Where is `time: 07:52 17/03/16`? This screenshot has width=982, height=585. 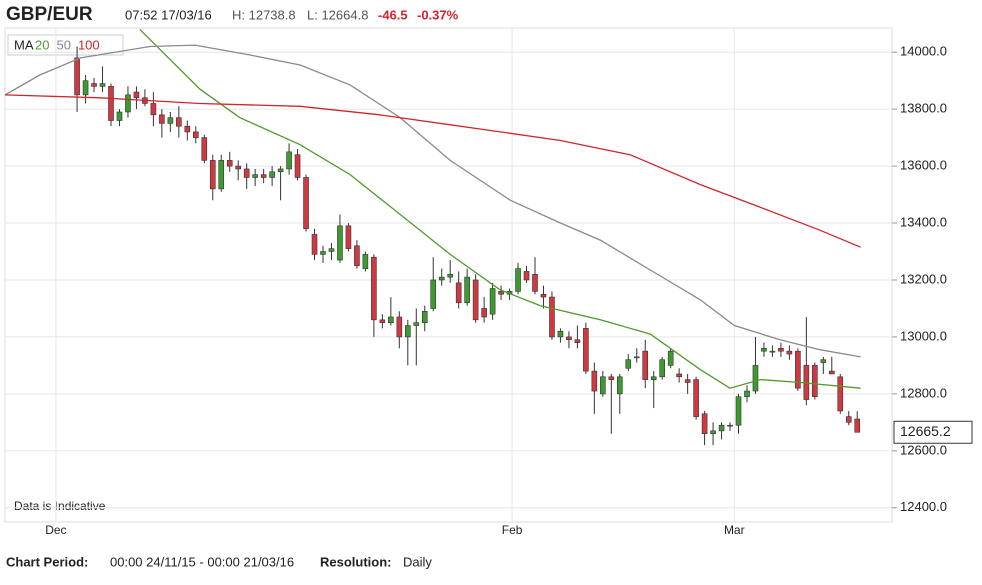
time: 07:52 17/03/16 is located at coordinates (168, 14).